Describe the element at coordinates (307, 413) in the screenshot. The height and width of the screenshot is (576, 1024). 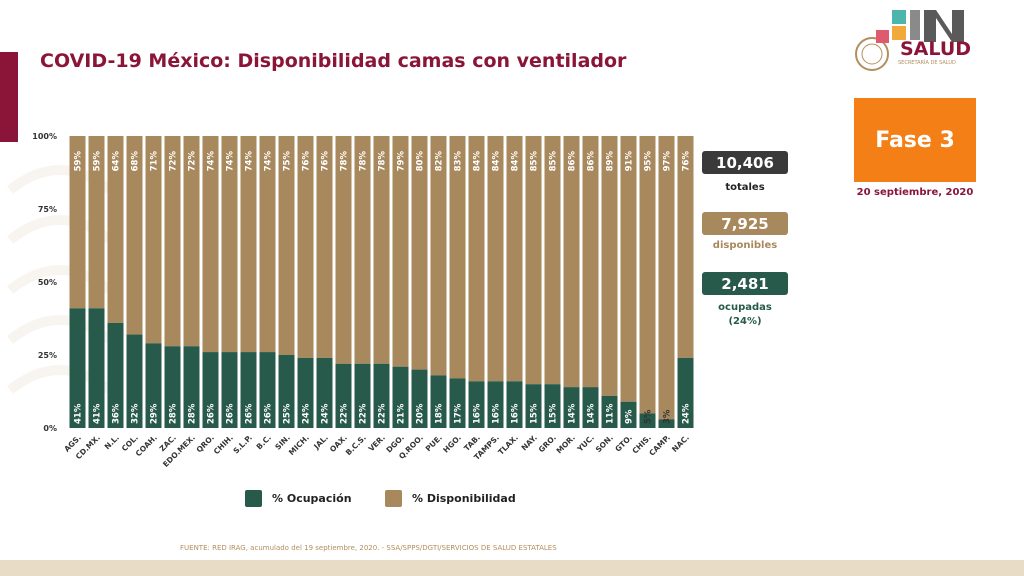
I see `data-label-occupied: 24%` at that location.